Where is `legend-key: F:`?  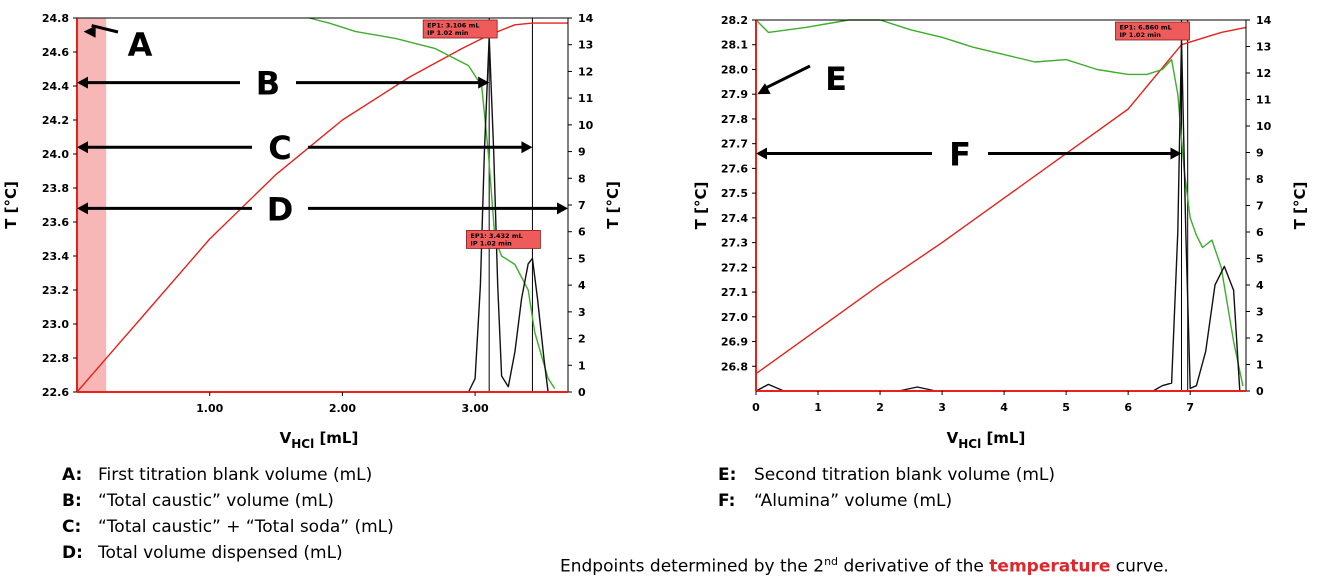 legend-key: F: is located at coordinates (727, 501).